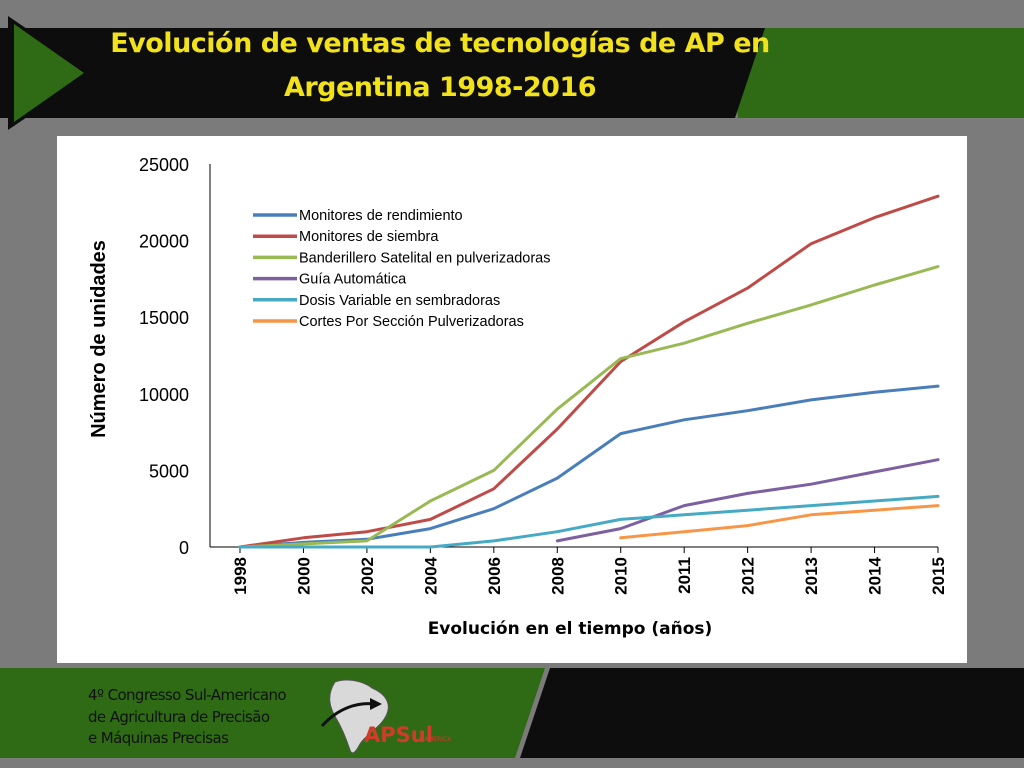 This screenshot has width=1024, height=768. Describe the element at coordinates (164, 242) in the screenshot. I see `y-tick-label: 20000` at that location.